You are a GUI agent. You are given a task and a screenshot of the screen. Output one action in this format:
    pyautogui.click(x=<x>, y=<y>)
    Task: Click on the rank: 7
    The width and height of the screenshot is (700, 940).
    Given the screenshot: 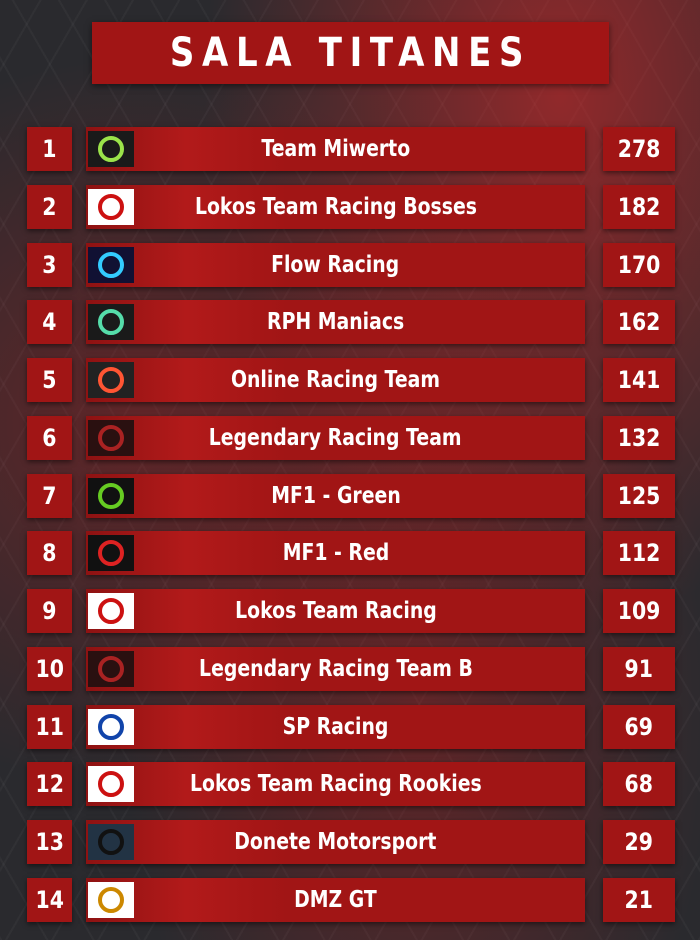 What is the action you would take?
    pyautogui.click(x=49, y=495)
    